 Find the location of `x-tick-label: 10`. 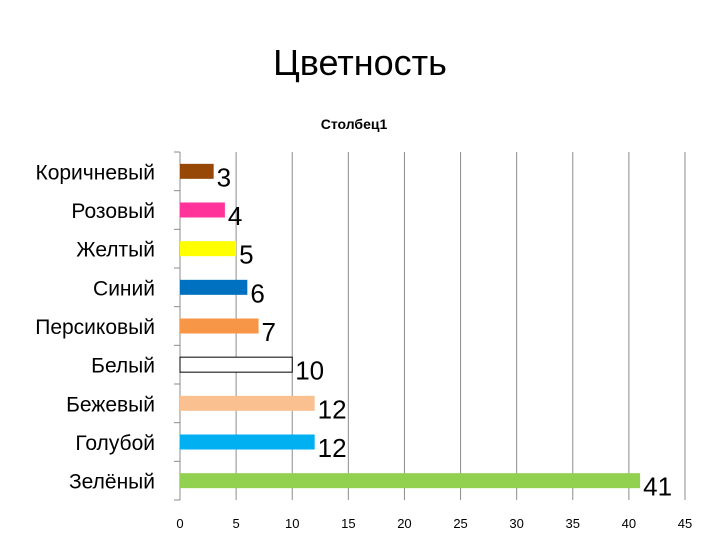

x-tick-label: 10 is located at coordinates (292, 523).